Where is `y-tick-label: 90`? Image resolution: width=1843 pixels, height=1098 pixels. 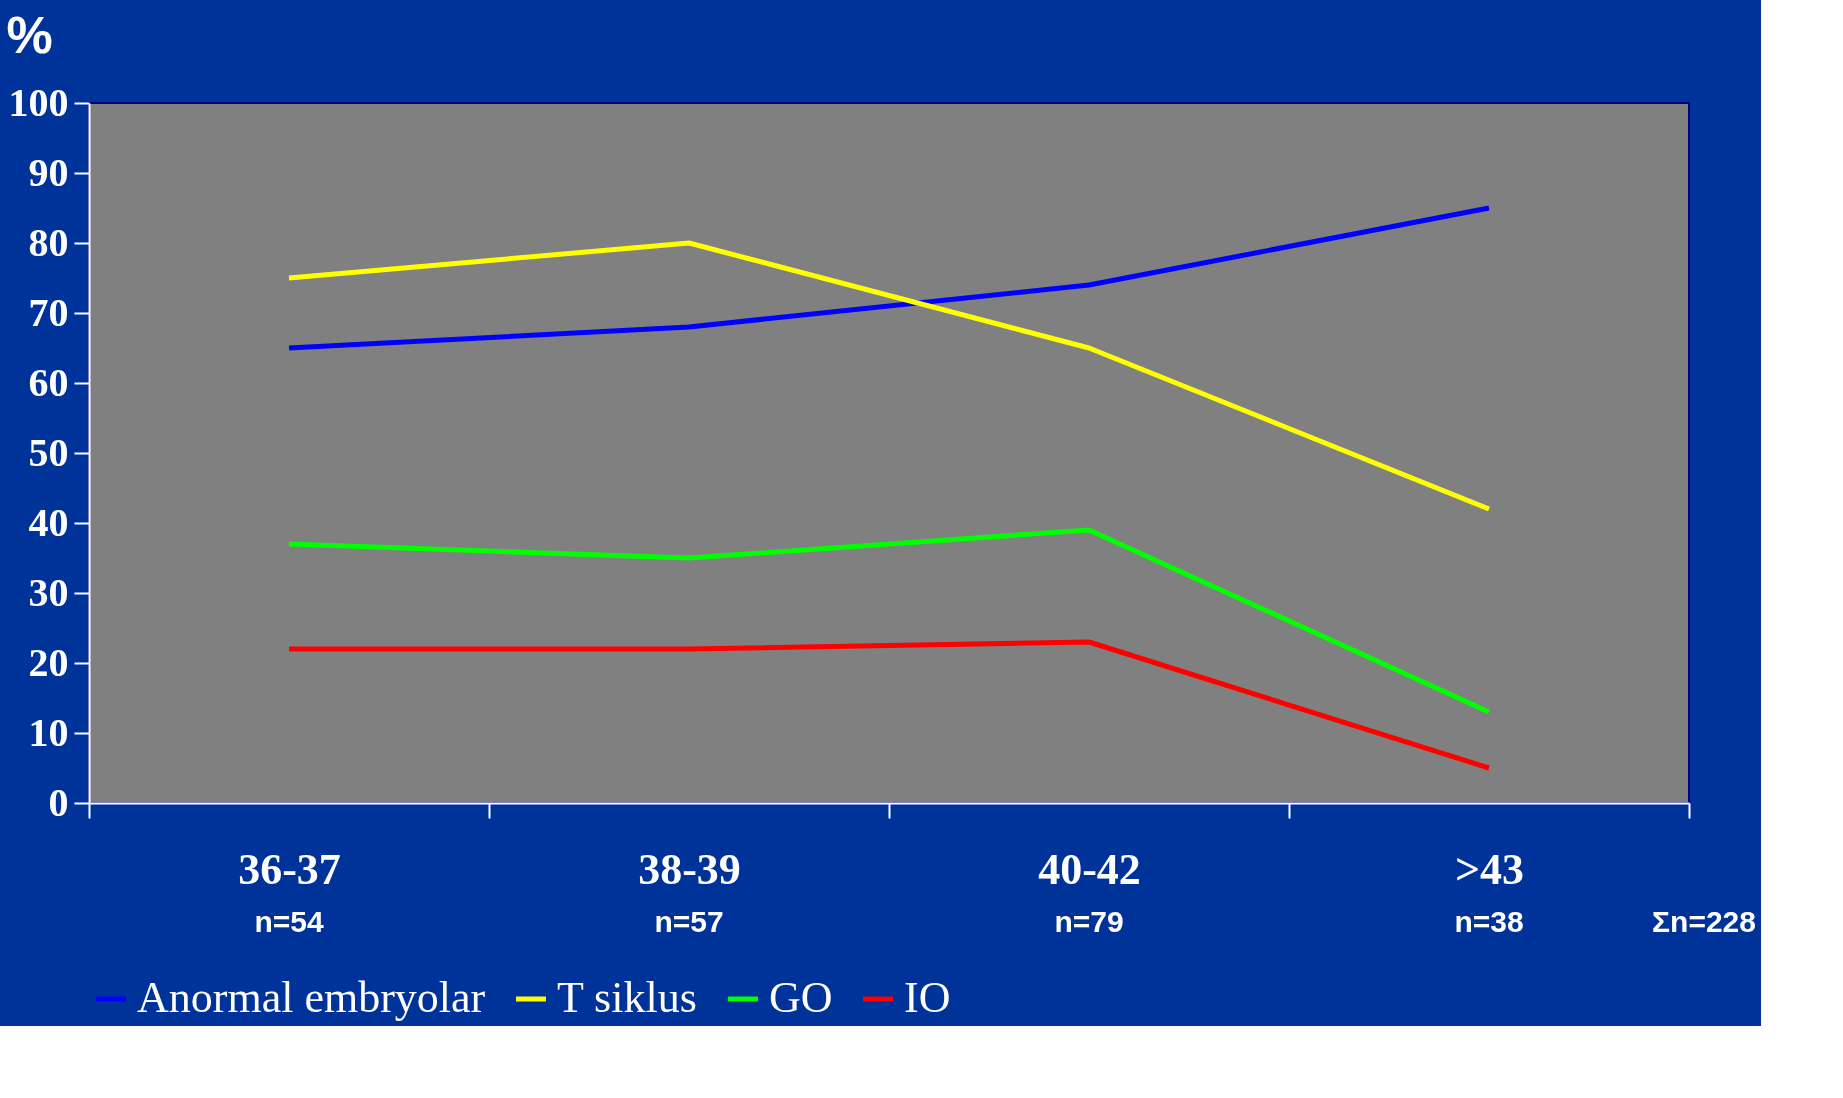
y-tick-label: 90 is located at coordinates (48, 172).